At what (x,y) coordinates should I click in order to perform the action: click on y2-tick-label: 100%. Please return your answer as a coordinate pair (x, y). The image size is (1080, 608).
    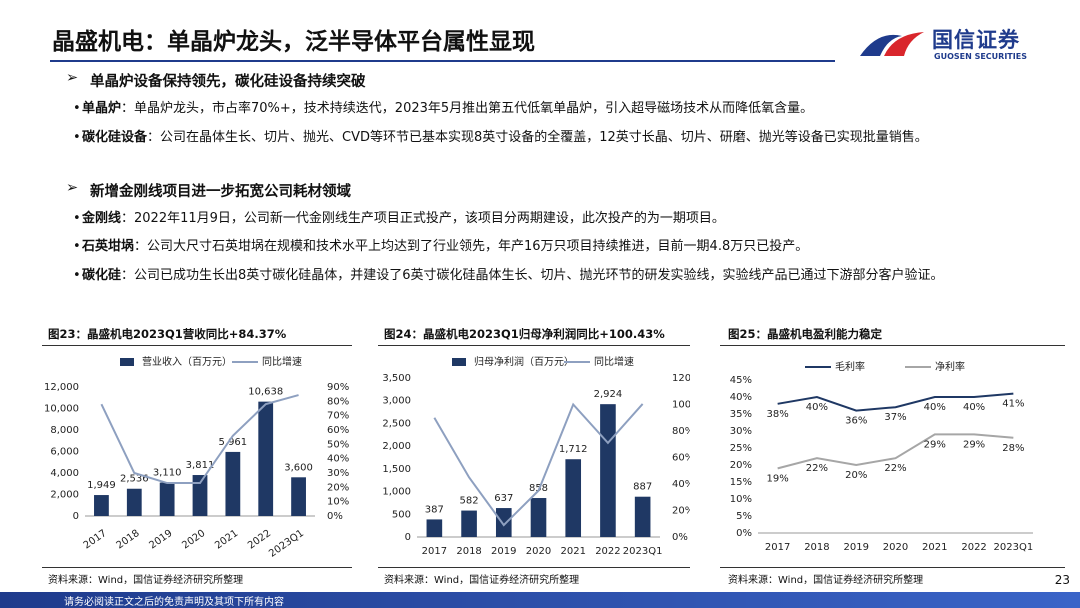
    Looking at the image, I should click on (681, 405).